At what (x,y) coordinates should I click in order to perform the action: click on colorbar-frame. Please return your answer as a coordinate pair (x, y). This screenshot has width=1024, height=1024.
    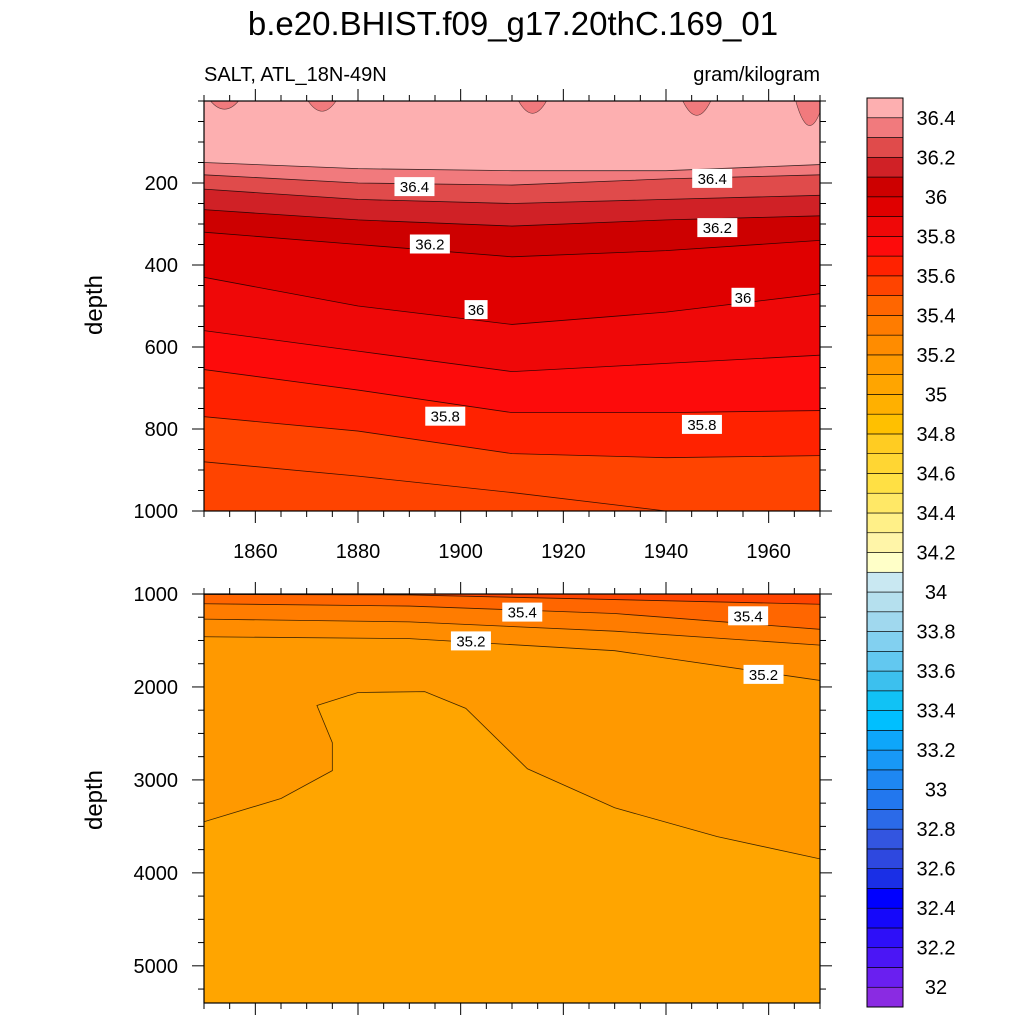
    Looking at the image, I should click on (885, 552).